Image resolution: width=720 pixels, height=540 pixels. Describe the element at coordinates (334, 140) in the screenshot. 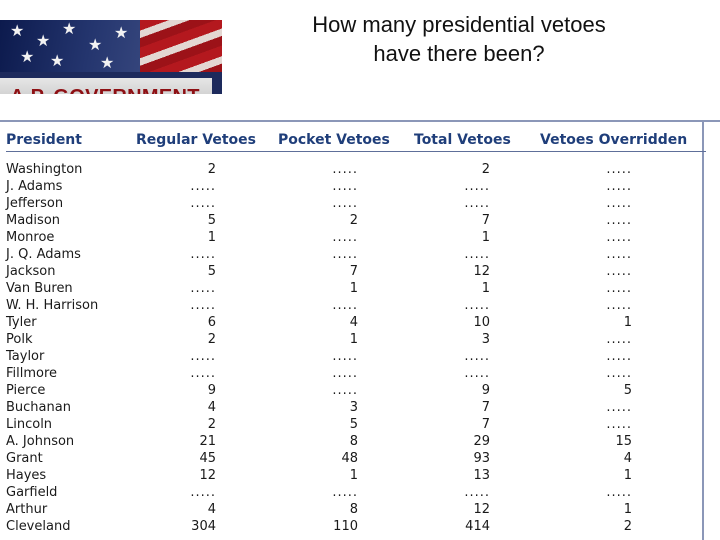

I see `header-pocket-vetoes: Pocket Vetoes` at that location.